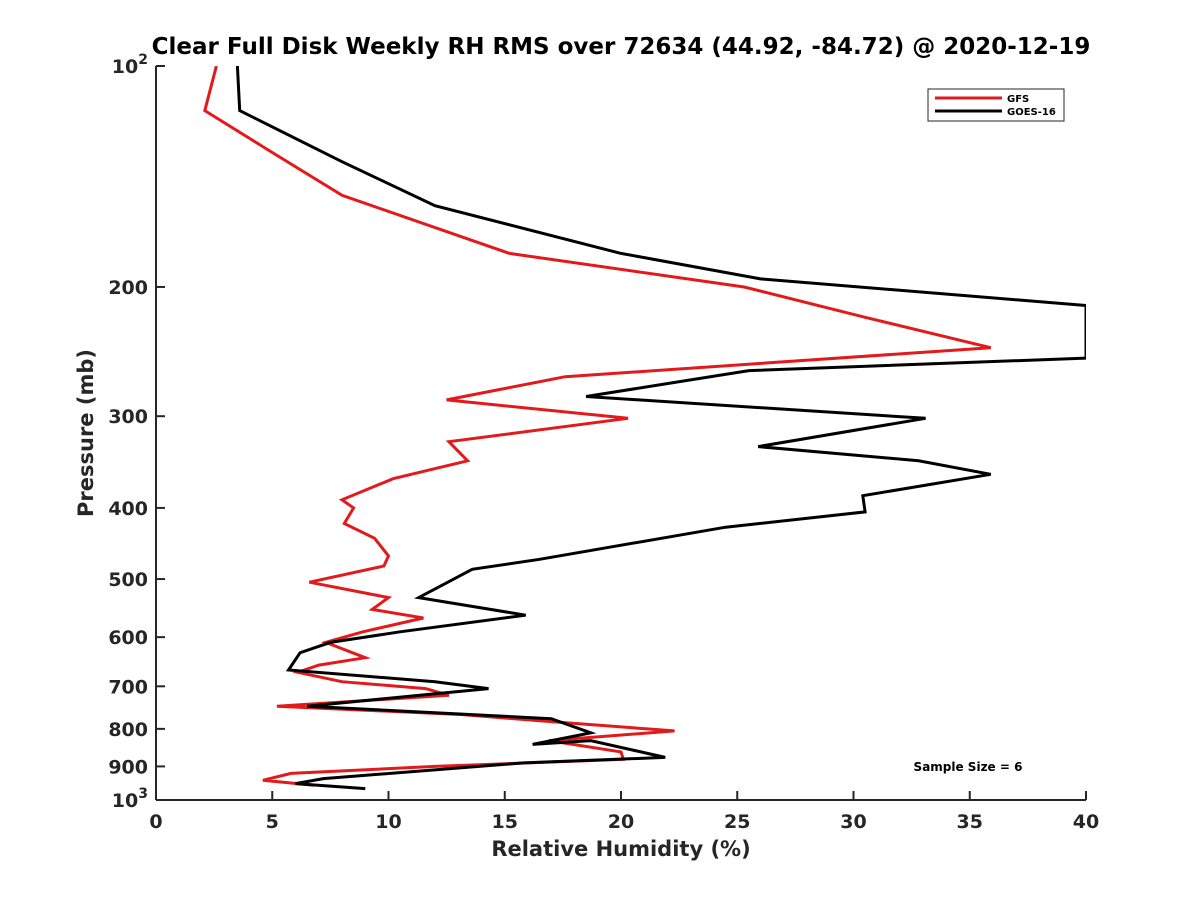  Describe the element at coordinates (128, 417) in the screenshot. I see `y-tick-label: 300` at that location.